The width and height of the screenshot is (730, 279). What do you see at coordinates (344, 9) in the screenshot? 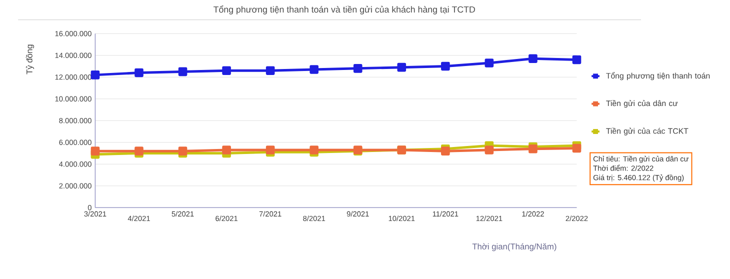
I see `chart-title: Tổng phương tiện thanh toán và tiền gửi của khách hàng tại TCTD` at bounding box center [344, 9].